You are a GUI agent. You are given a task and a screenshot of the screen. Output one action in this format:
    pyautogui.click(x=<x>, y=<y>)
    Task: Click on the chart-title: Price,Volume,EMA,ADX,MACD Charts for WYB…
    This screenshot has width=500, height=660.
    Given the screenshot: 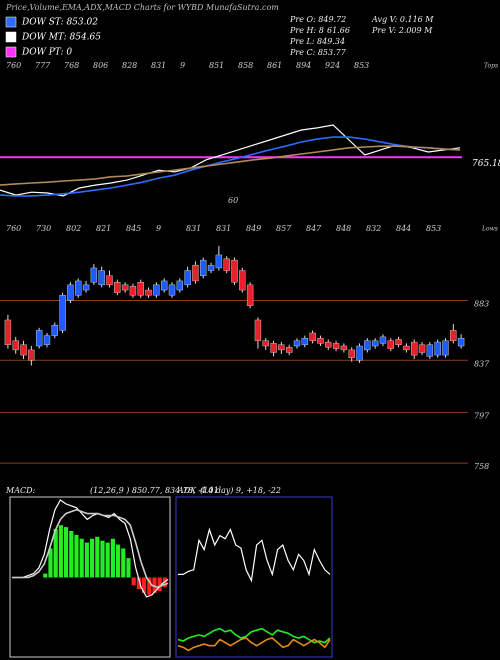 What is the action you would take?
    pyautogui.click(x=142, y=7)
    